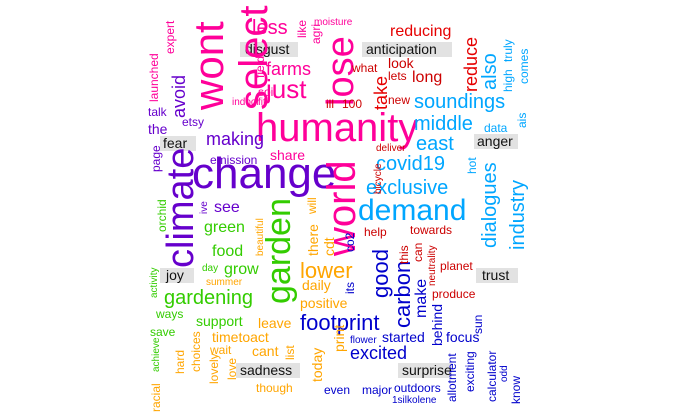  I want to click on cloud-word: east, so click(435, 144).